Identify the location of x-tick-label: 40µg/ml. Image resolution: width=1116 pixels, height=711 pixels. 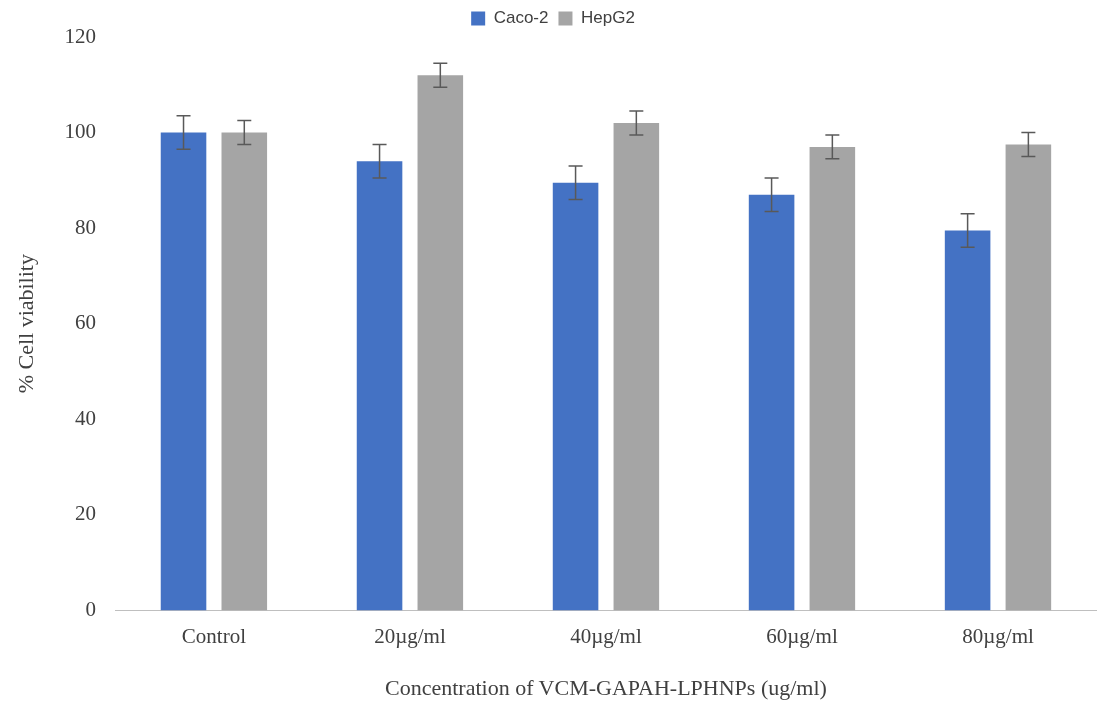
(606, 635).